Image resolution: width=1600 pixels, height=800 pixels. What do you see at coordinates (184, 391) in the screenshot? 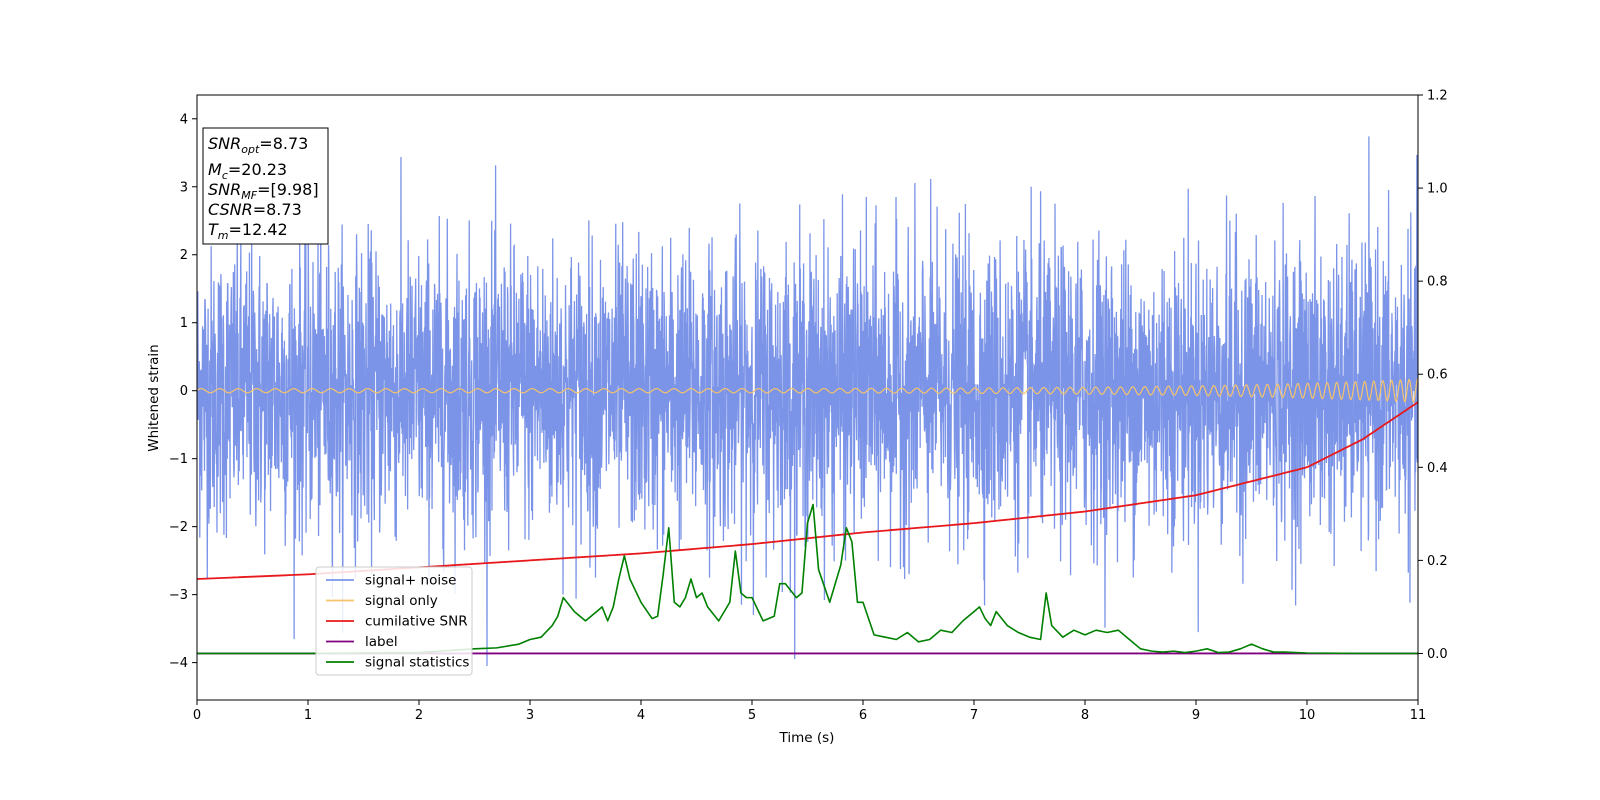
I see `y-left-tick-label: 0` at bounding box center [184, 391].